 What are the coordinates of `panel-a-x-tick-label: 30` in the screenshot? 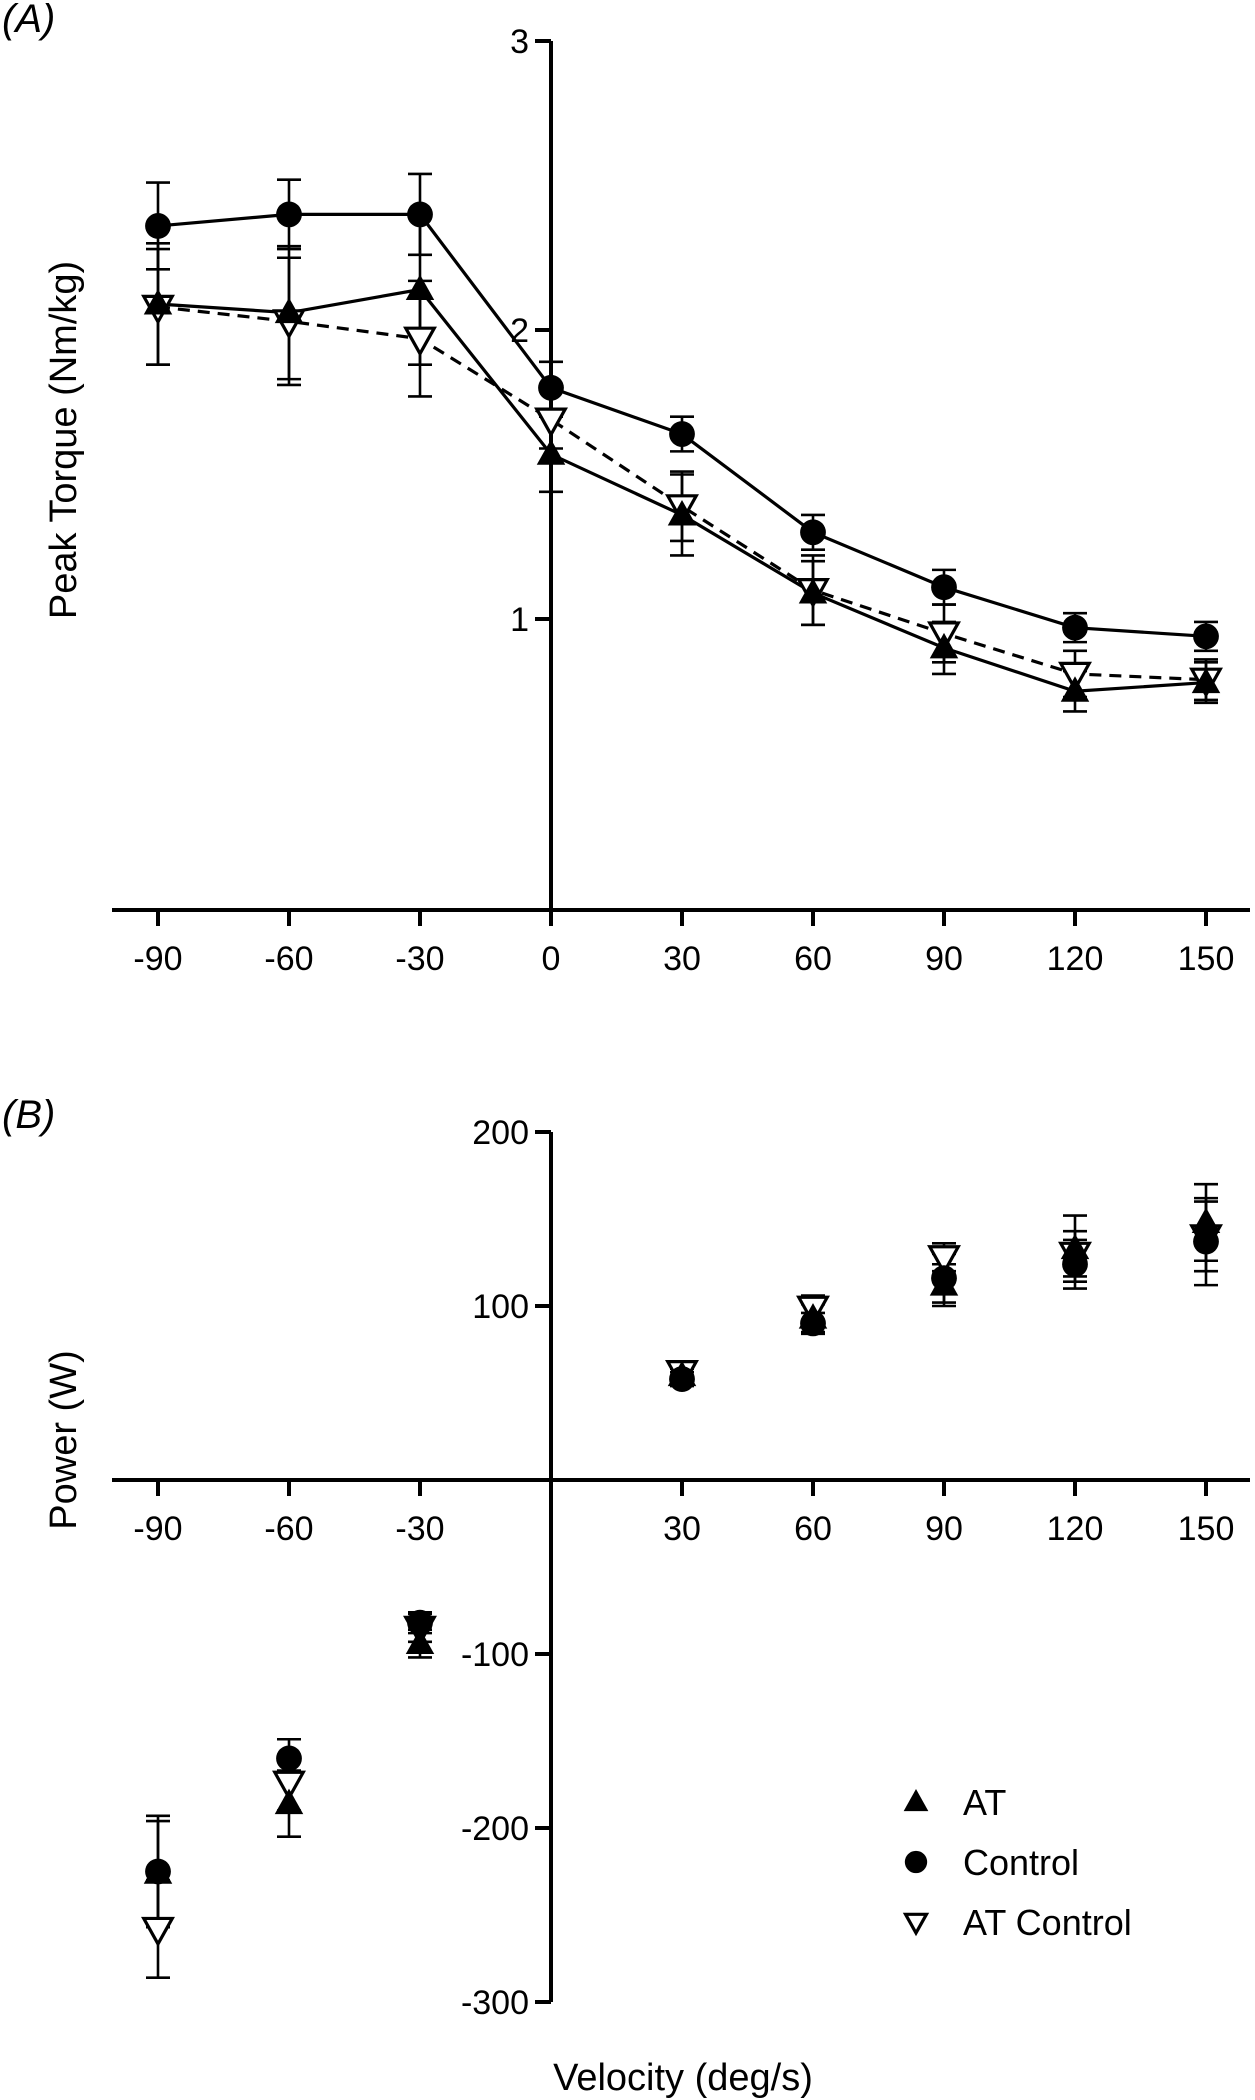 It's located at (682, 959).